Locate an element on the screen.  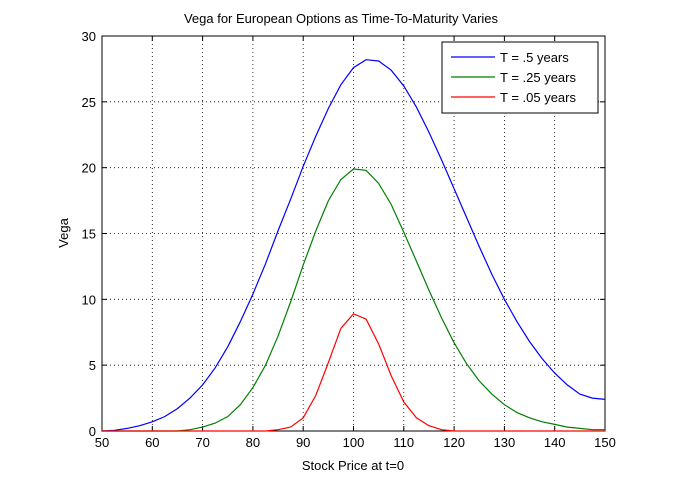
legend-entry-label: T = .25 years is located at coordinates (538, 77).